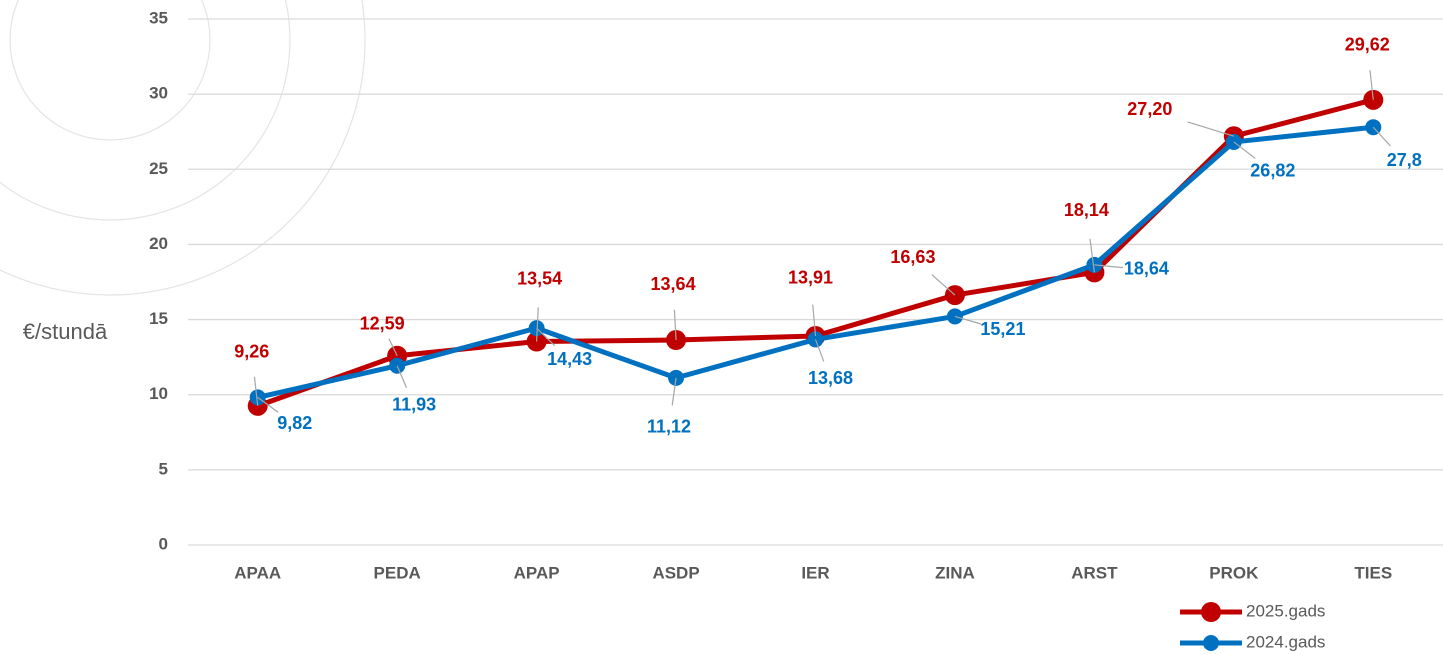 The height and width of the screenshot is (655, 1443). What do you see at coordinates (1285, 610) in the screenshot?
I see `legend-label: 2025.gads` at bounding box center [1285, 610].